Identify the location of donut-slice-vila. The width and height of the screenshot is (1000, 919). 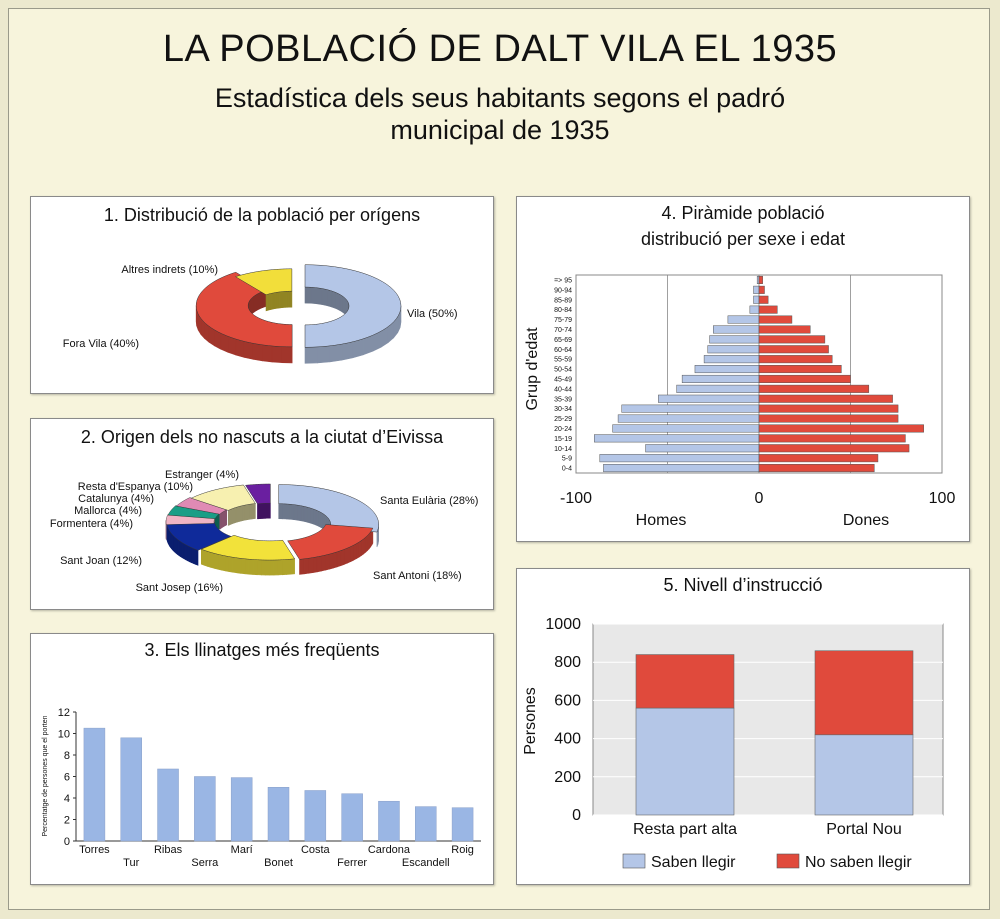
(353, 306).